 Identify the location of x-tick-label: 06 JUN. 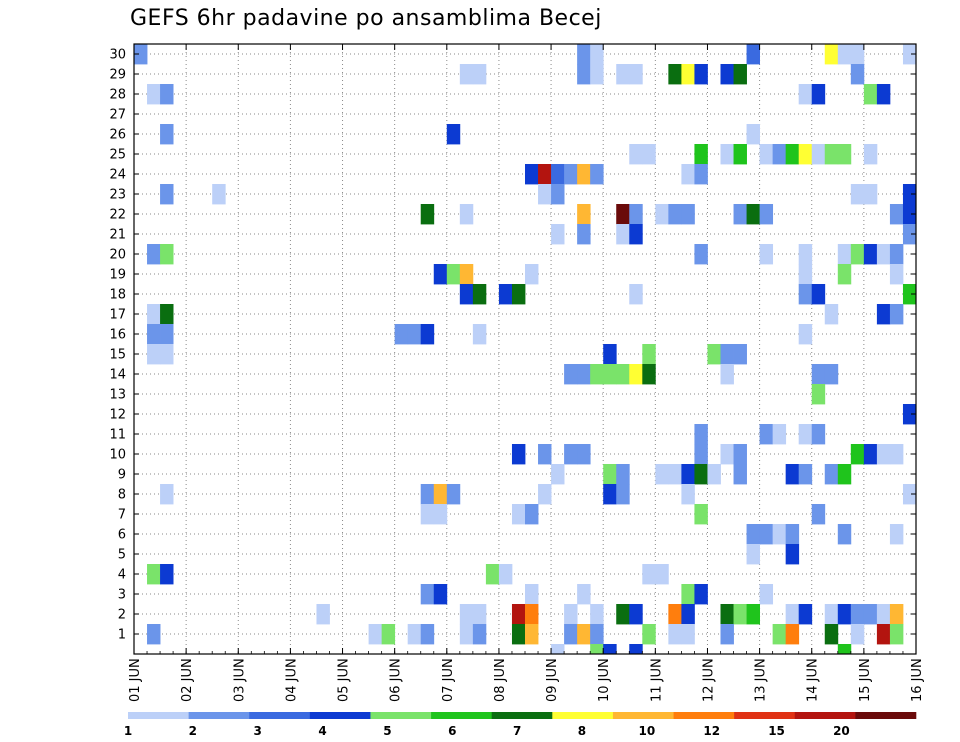
(396, 680).